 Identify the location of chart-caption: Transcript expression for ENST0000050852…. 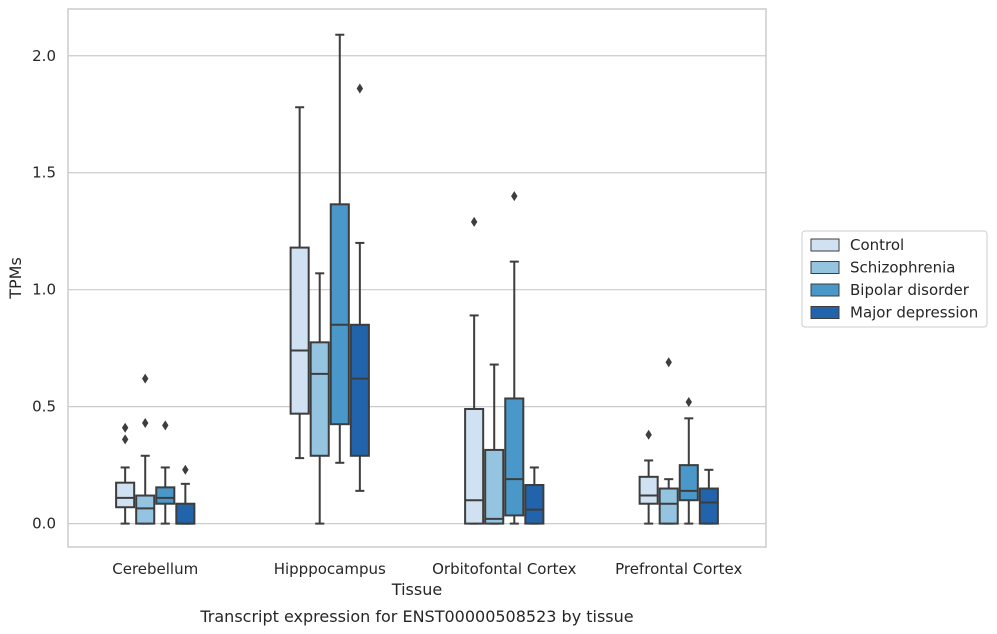
(416, 616).